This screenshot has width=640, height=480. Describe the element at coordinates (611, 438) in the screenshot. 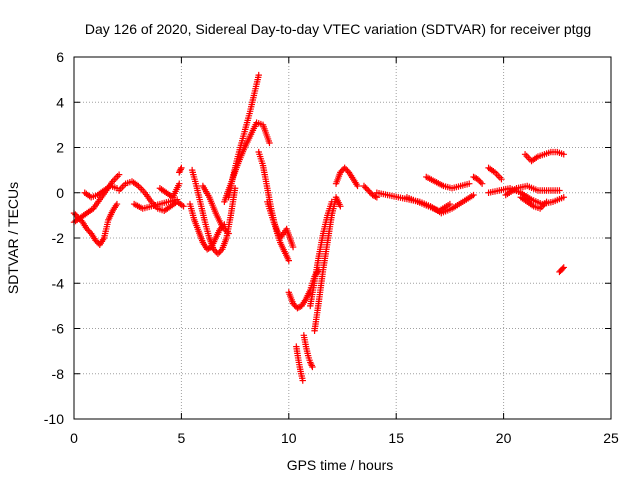

I see `x-tick-label: 25` at that location.